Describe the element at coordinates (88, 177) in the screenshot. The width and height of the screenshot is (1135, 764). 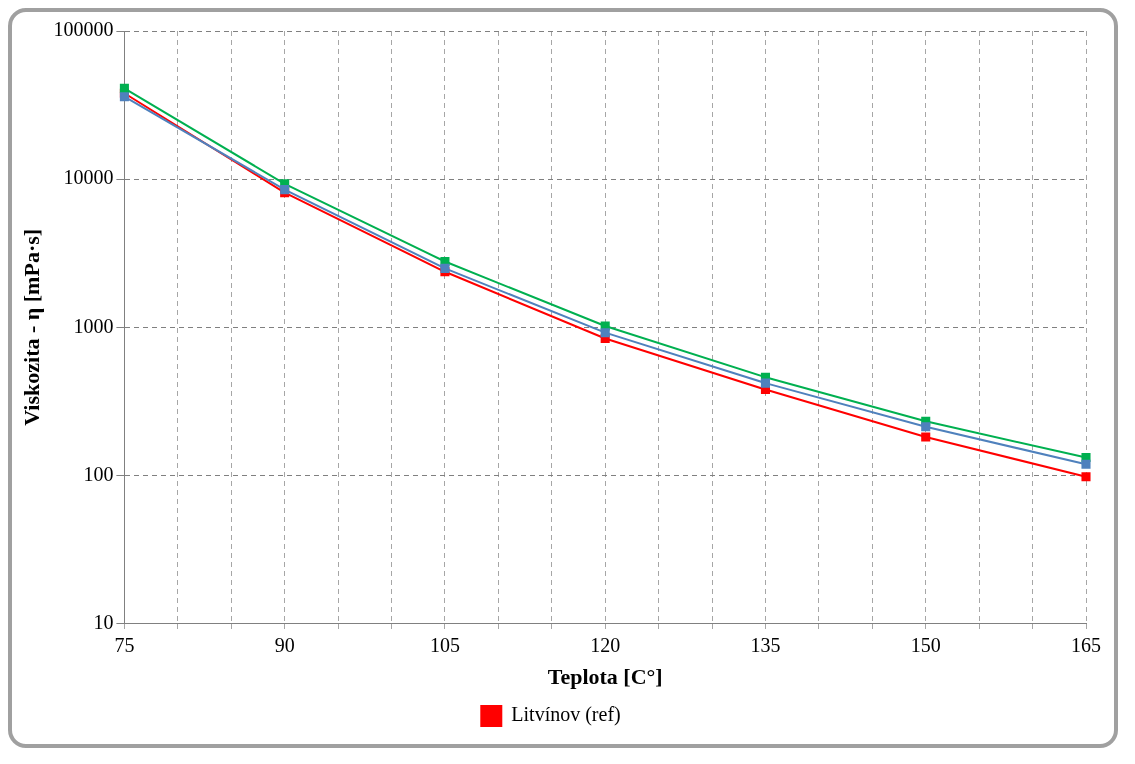
I see `y-tick-label: 10000` at that location.